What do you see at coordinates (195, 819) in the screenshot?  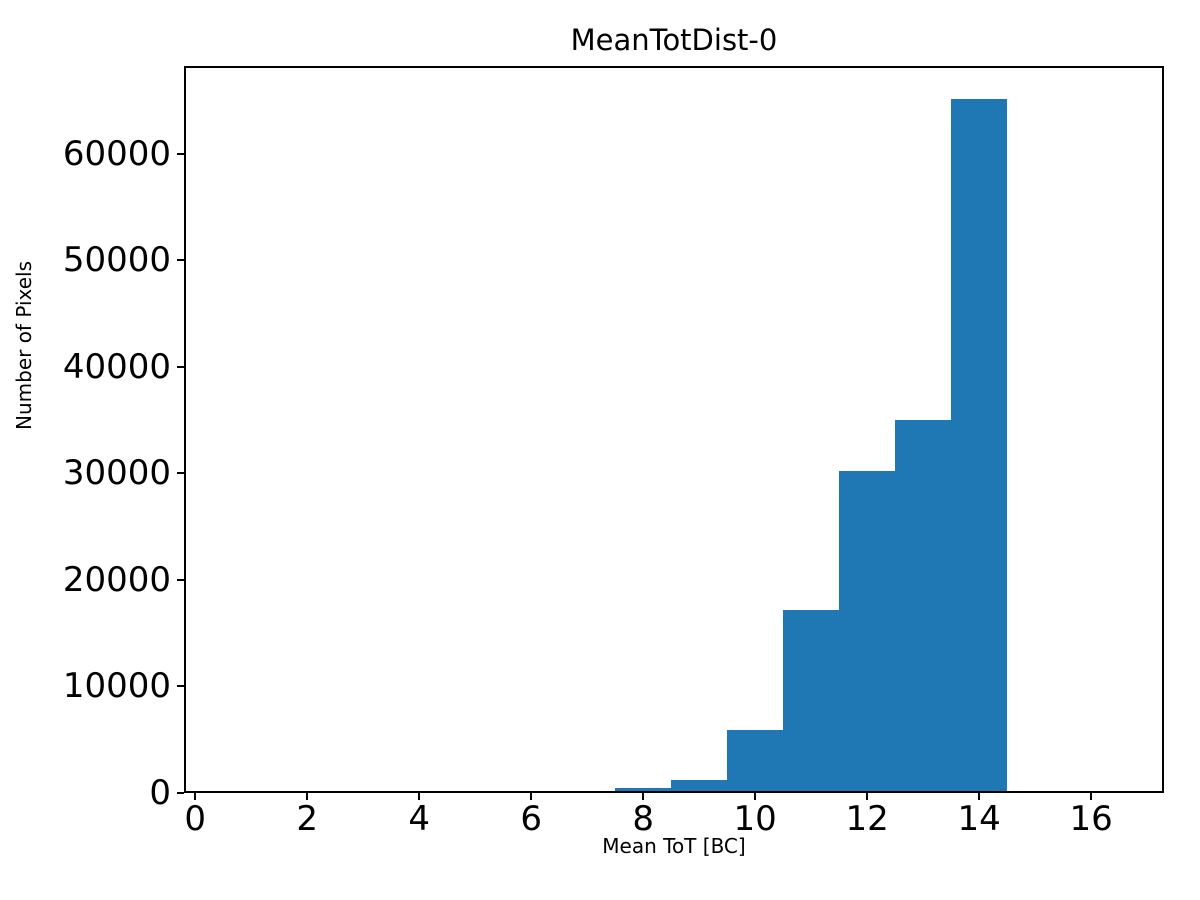 I see `x-axis-tick-label: 0` at bounding box center [195, 819].